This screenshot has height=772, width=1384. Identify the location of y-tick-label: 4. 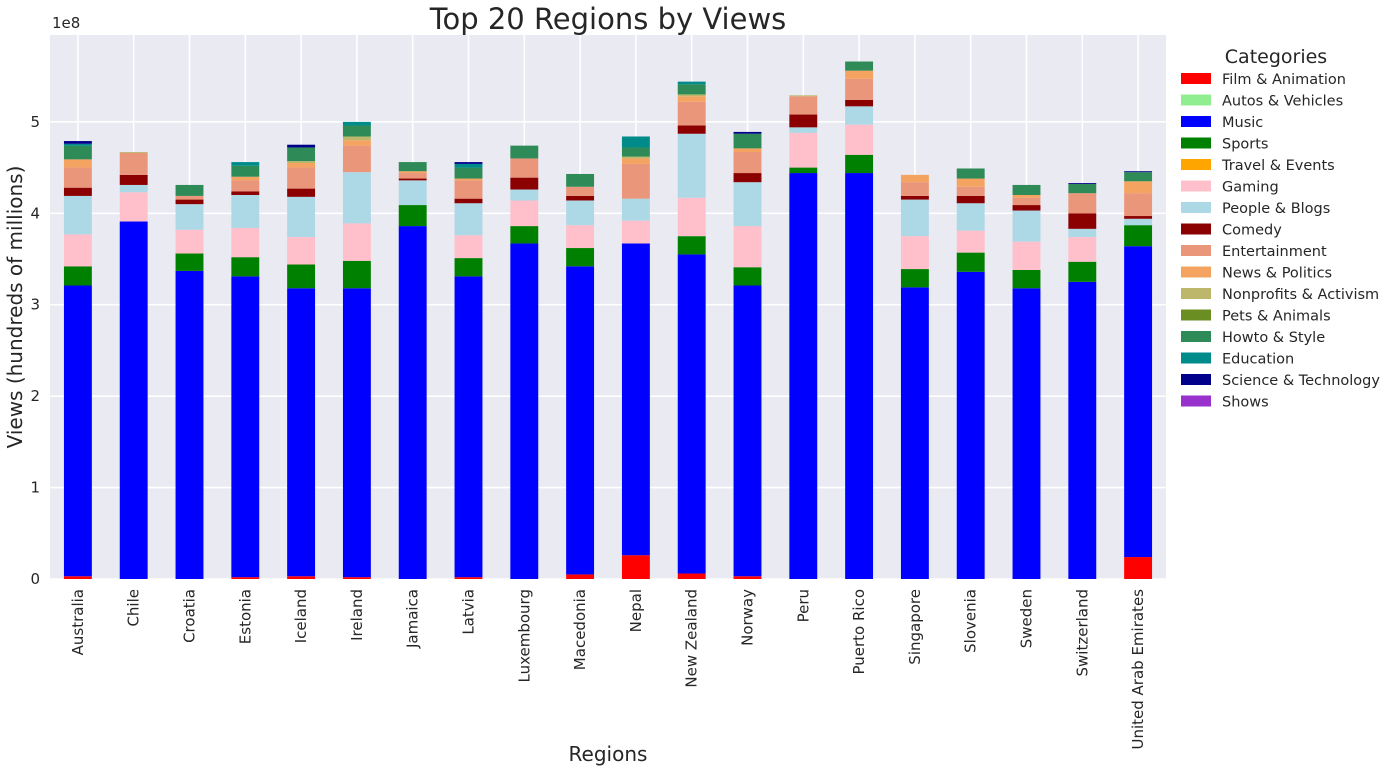
(35, 213).